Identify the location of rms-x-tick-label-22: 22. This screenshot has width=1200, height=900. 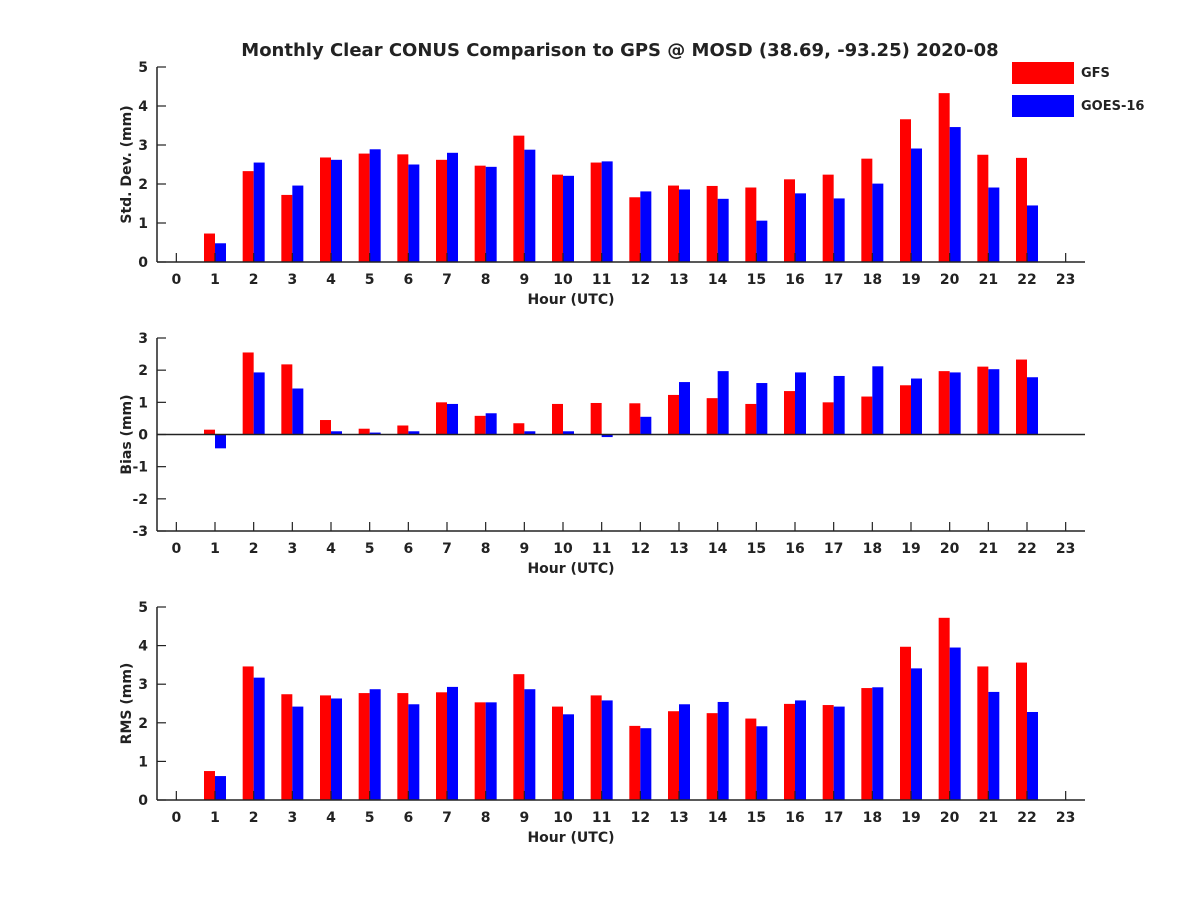
(1026, 818).